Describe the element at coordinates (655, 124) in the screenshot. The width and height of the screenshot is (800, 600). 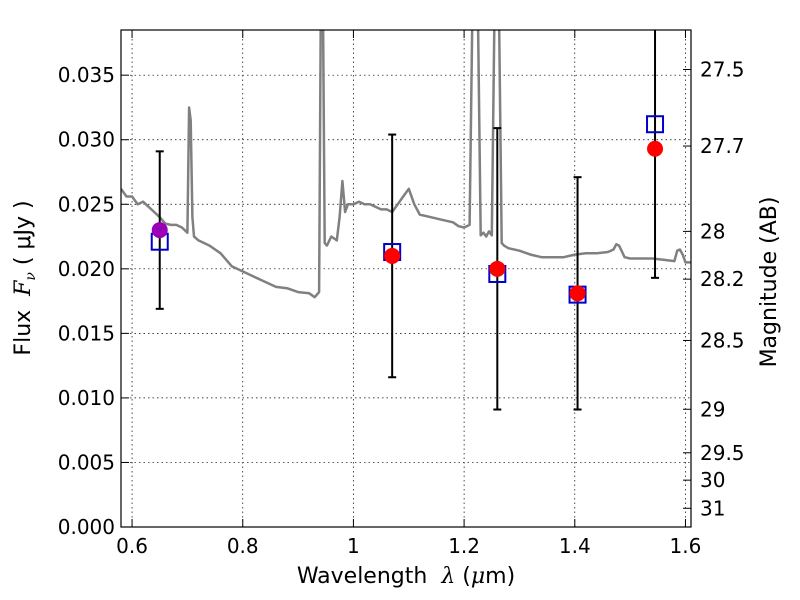
I see `blue-square-marker` at that location.